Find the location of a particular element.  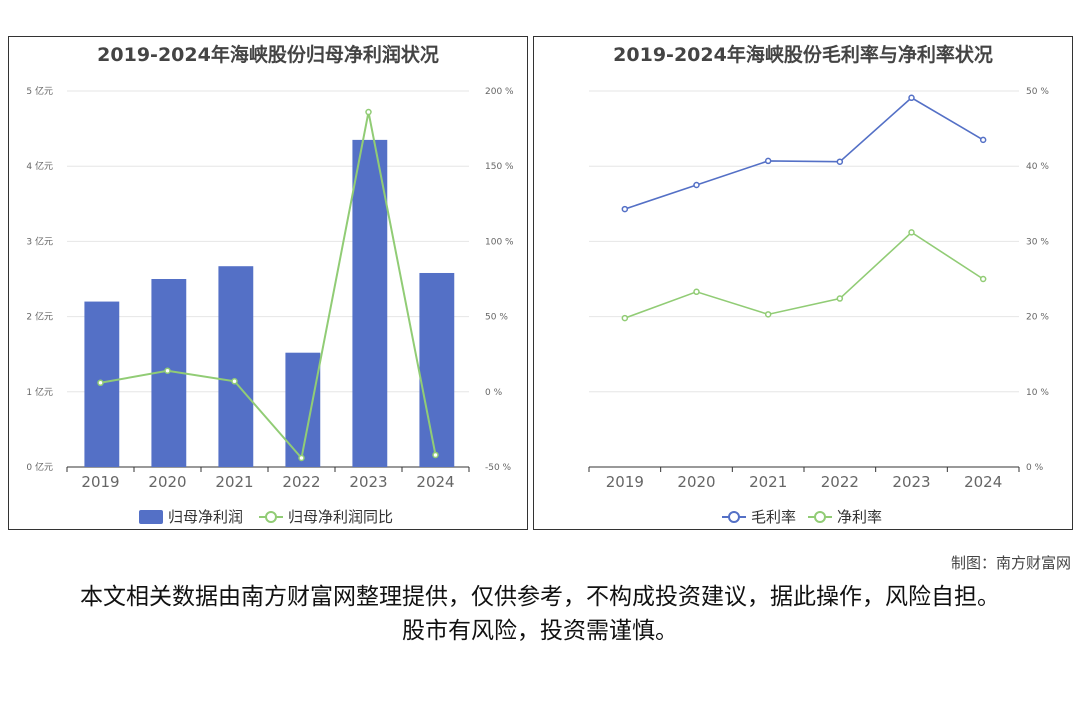

legend-label-bar: 归母净利润 is located at coordinates (205, 517).